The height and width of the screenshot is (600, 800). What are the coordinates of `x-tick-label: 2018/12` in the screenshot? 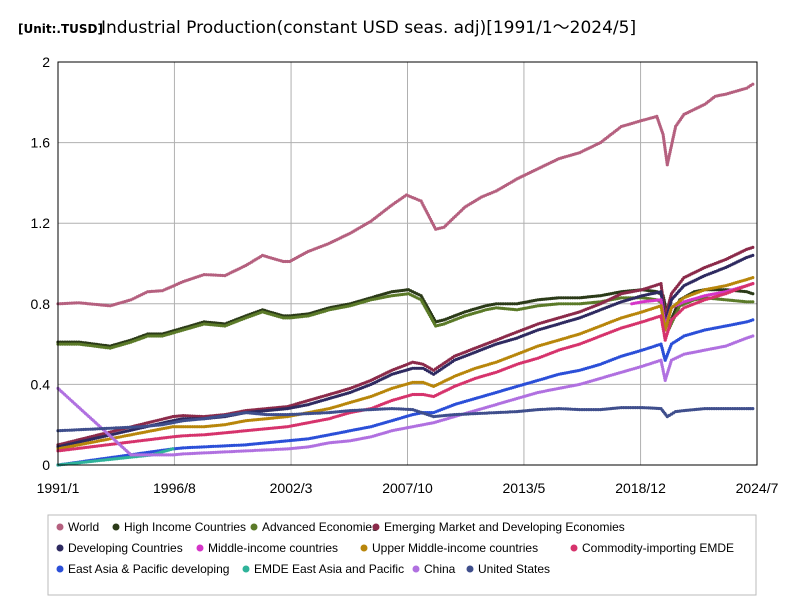 It's located at (640, 488).